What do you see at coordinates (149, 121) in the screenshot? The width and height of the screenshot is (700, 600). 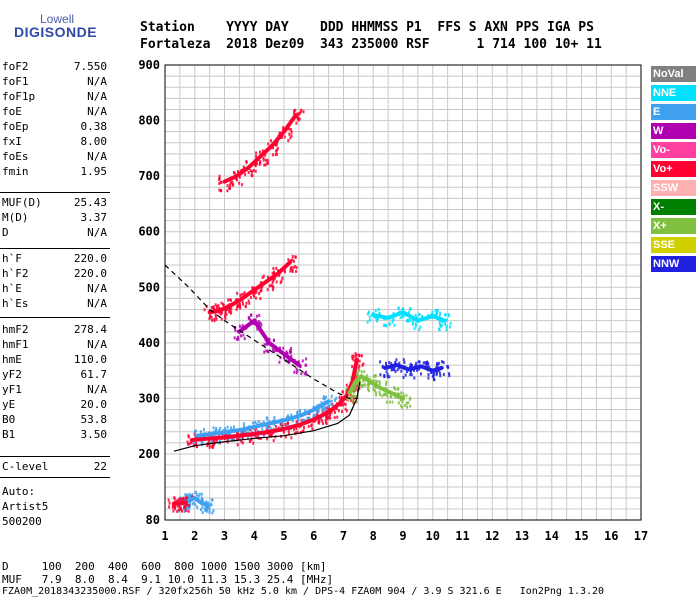 I see `y-tick-label: 800` at bounding box center [149, 121].